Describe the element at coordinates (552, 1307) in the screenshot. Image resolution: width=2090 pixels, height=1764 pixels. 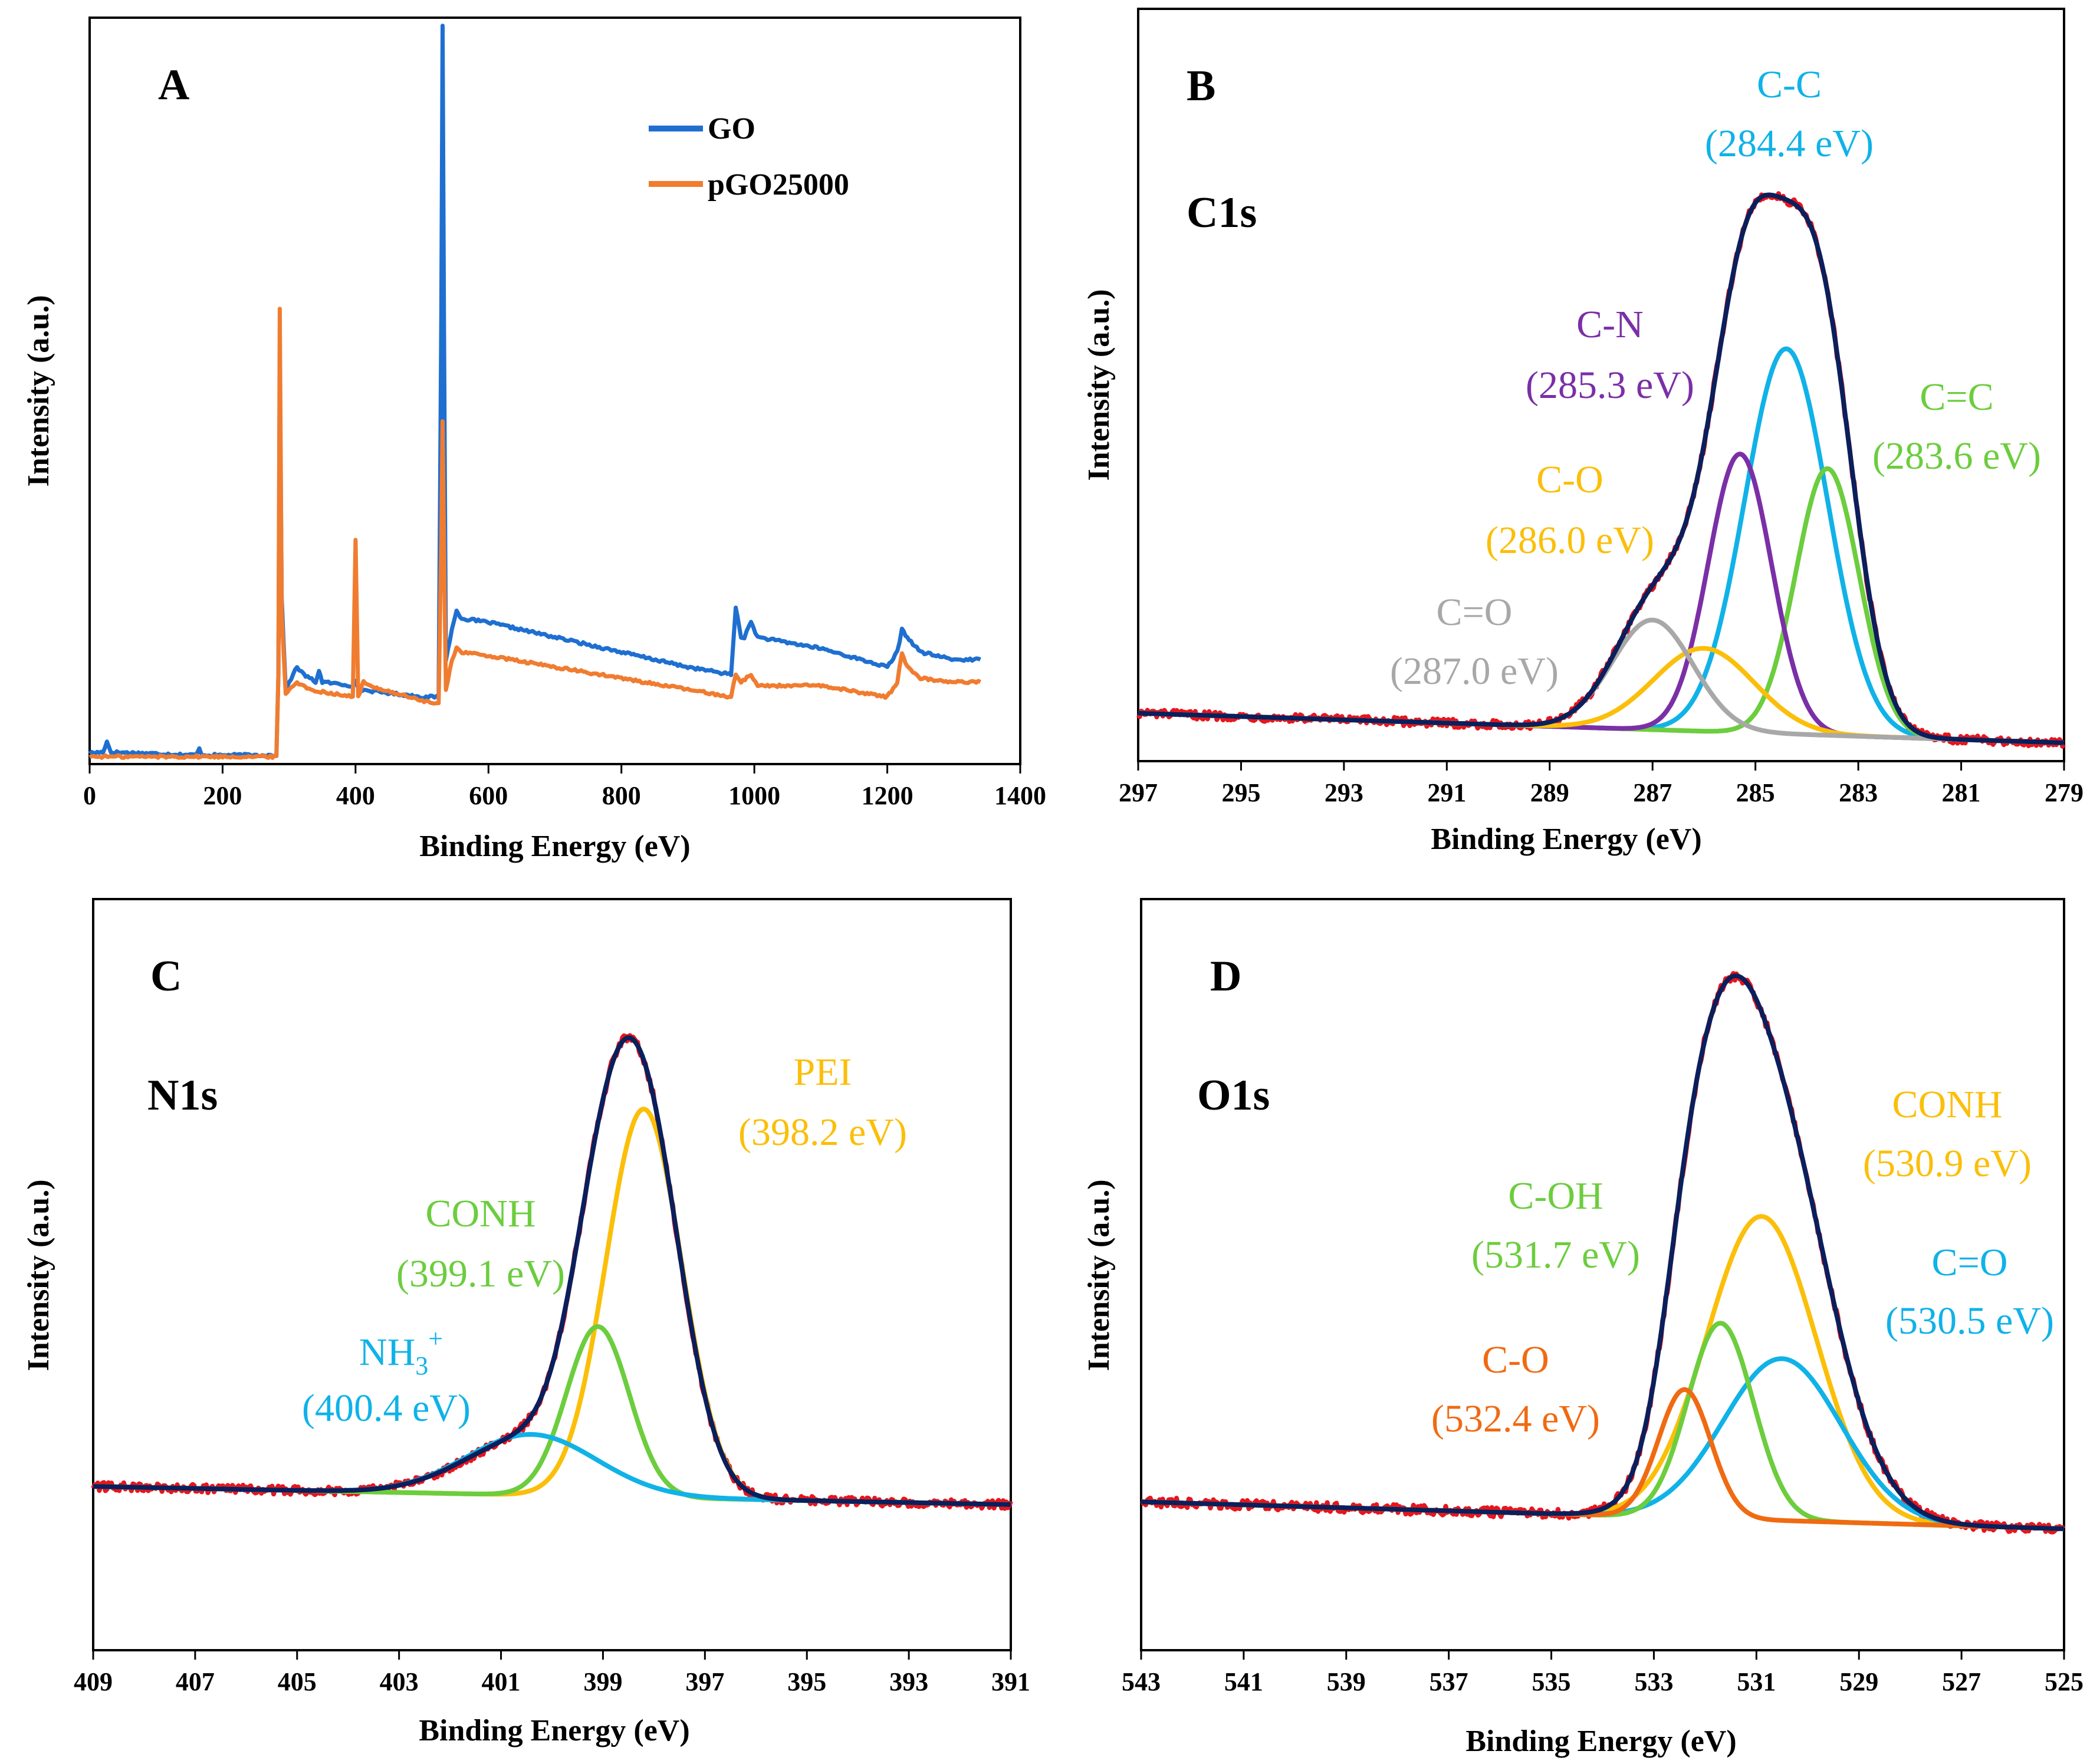
I see `component-pei-line` at that location.